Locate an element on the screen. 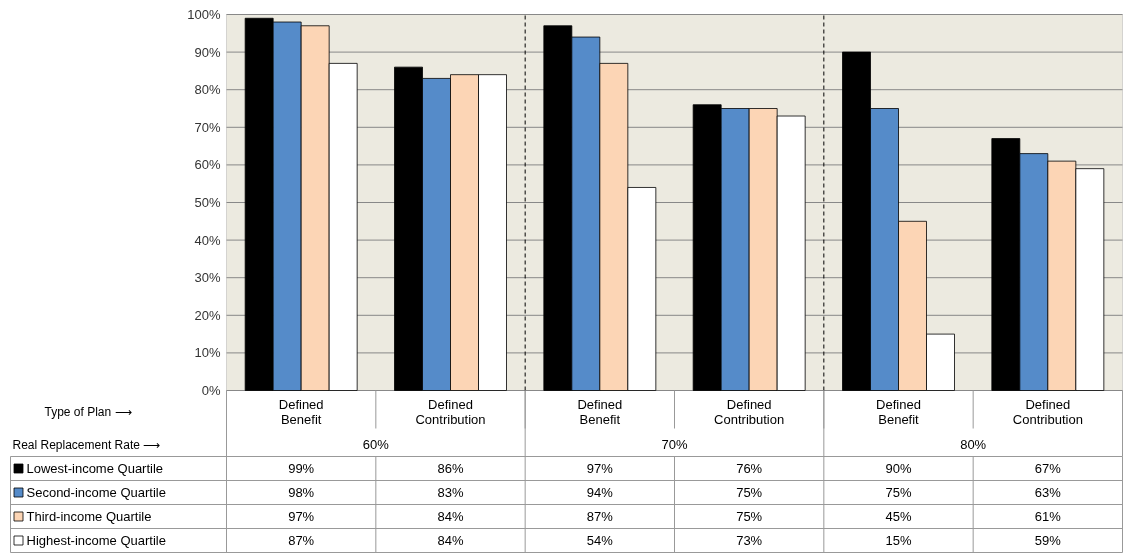 This screenshot has height=554, width=1124. y-tick-label: 30% is located at coordinates (207, 278).